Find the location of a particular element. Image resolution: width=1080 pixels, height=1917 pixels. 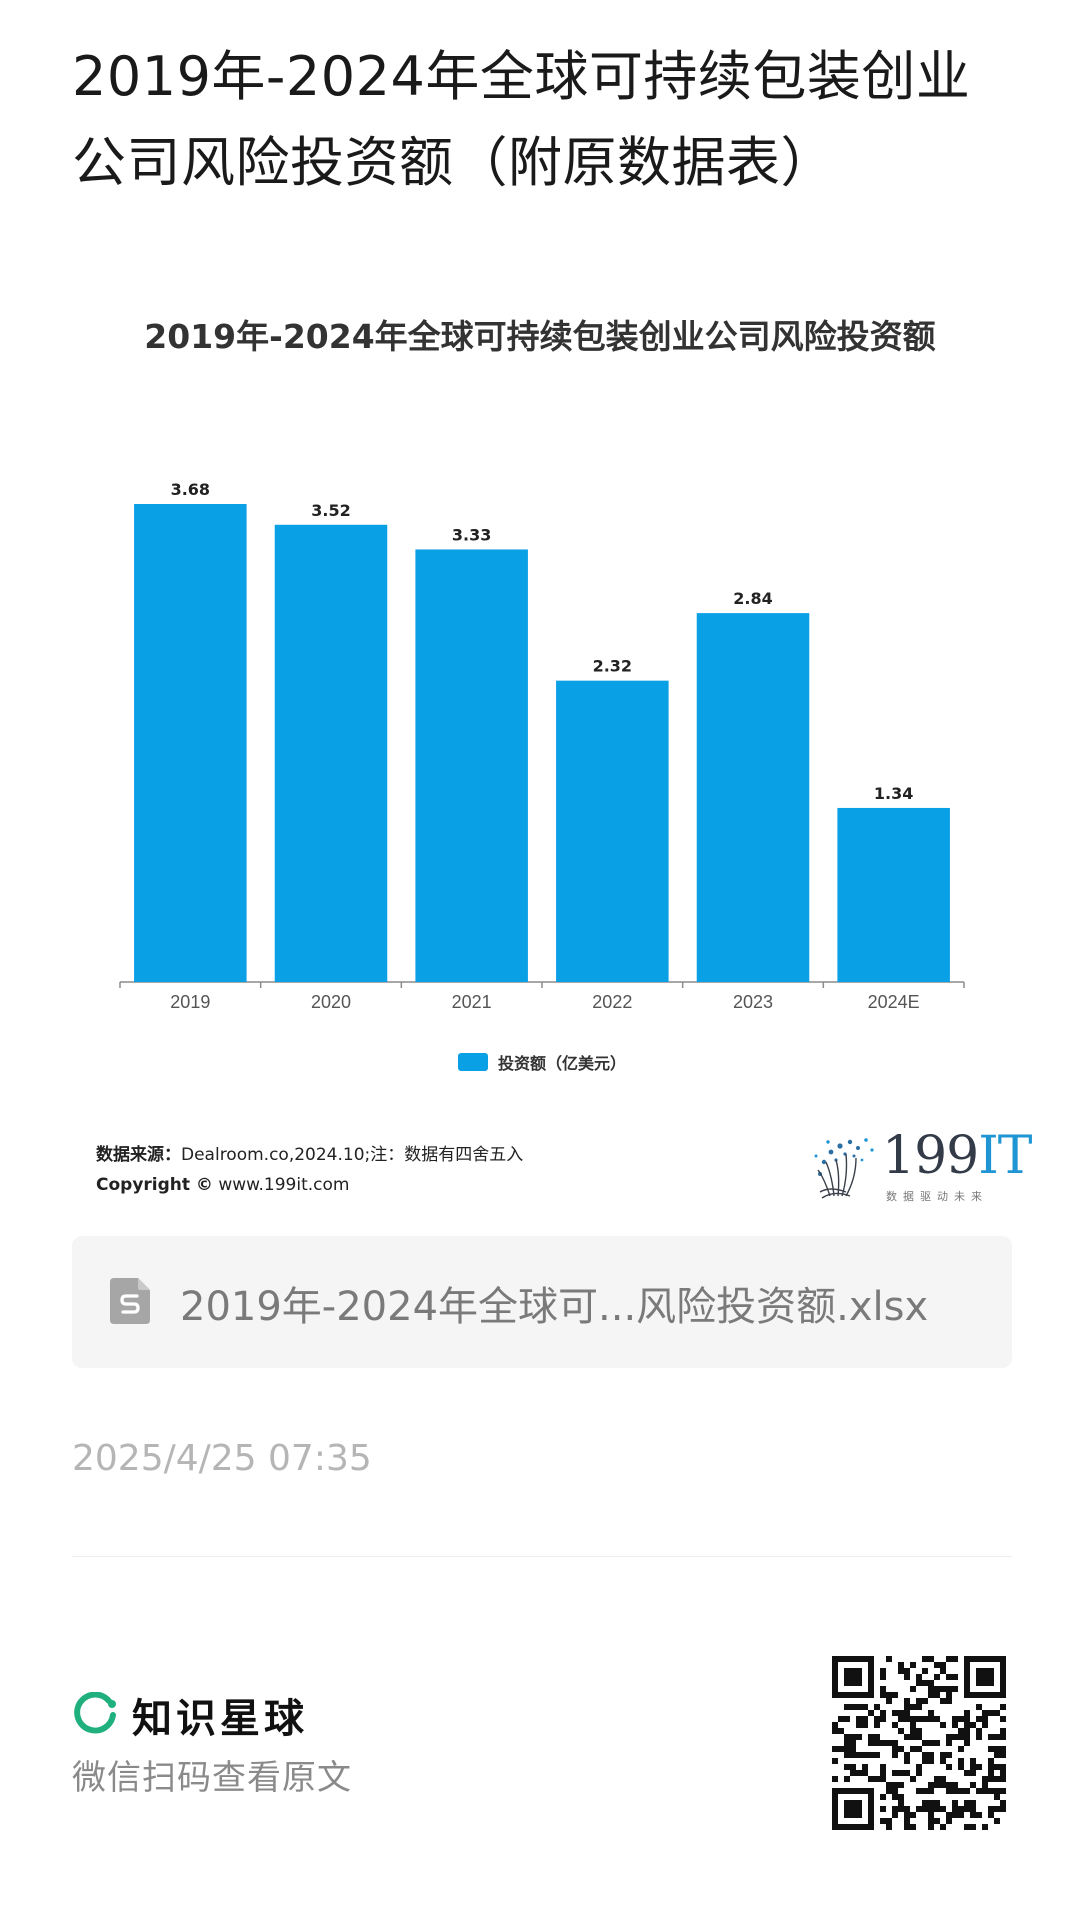

x-tick-label-2024E: 2024E is located at coordinates (894, 1002).